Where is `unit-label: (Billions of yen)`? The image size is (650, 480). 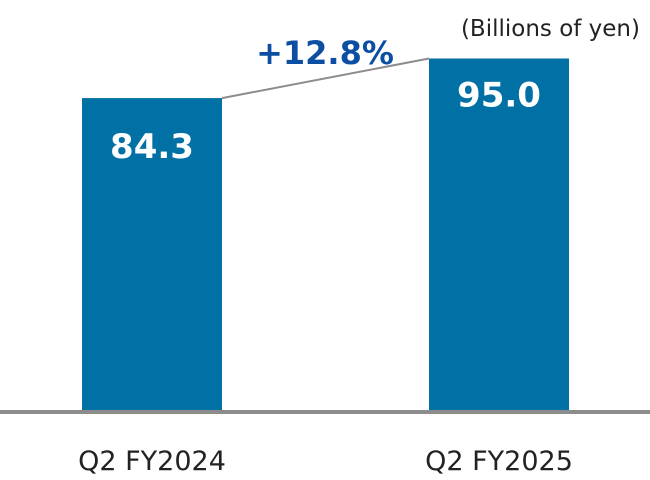 unit-label: (Billions of yen) is located at coordinates (550, 29).